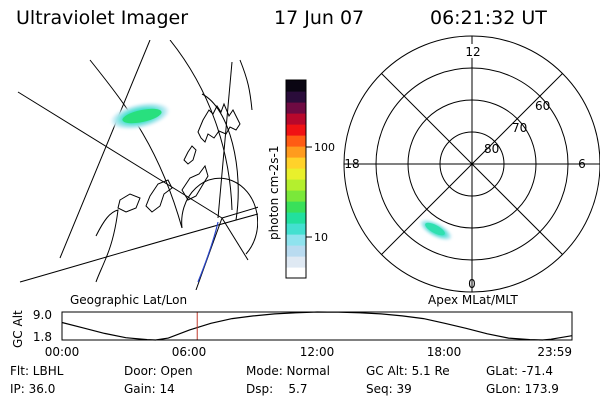 The image size is (600, 400). I want to click on status-seq: Seq: 39, so click(389, 389).